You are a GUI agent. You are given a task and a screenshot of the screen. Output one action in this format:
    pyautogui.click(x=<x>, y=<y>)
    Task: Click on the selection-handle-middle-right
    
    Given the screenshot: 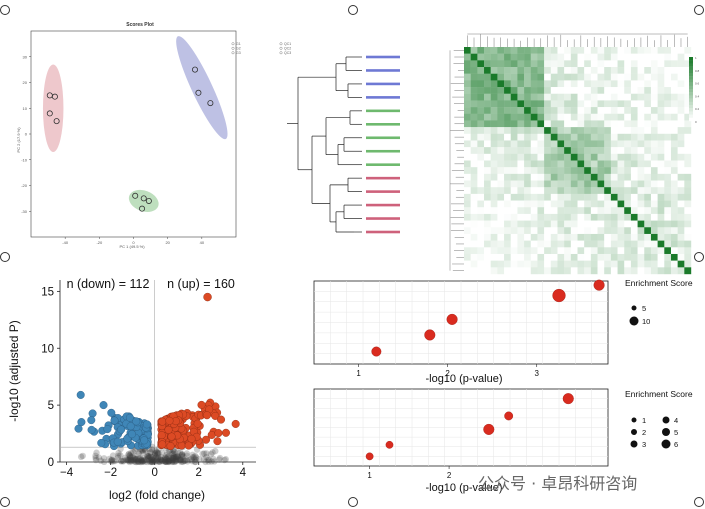 What is the action you would take?
    pyautogui.click(x=699, y=257)
    